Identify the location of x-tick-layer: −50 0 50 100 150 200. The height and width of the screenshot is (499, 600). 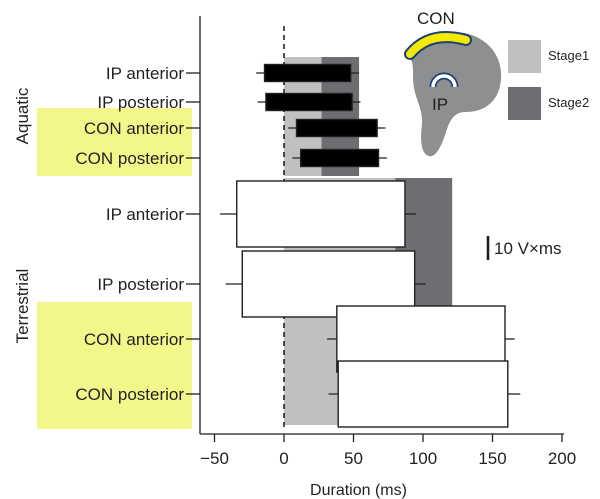
(388, 451).